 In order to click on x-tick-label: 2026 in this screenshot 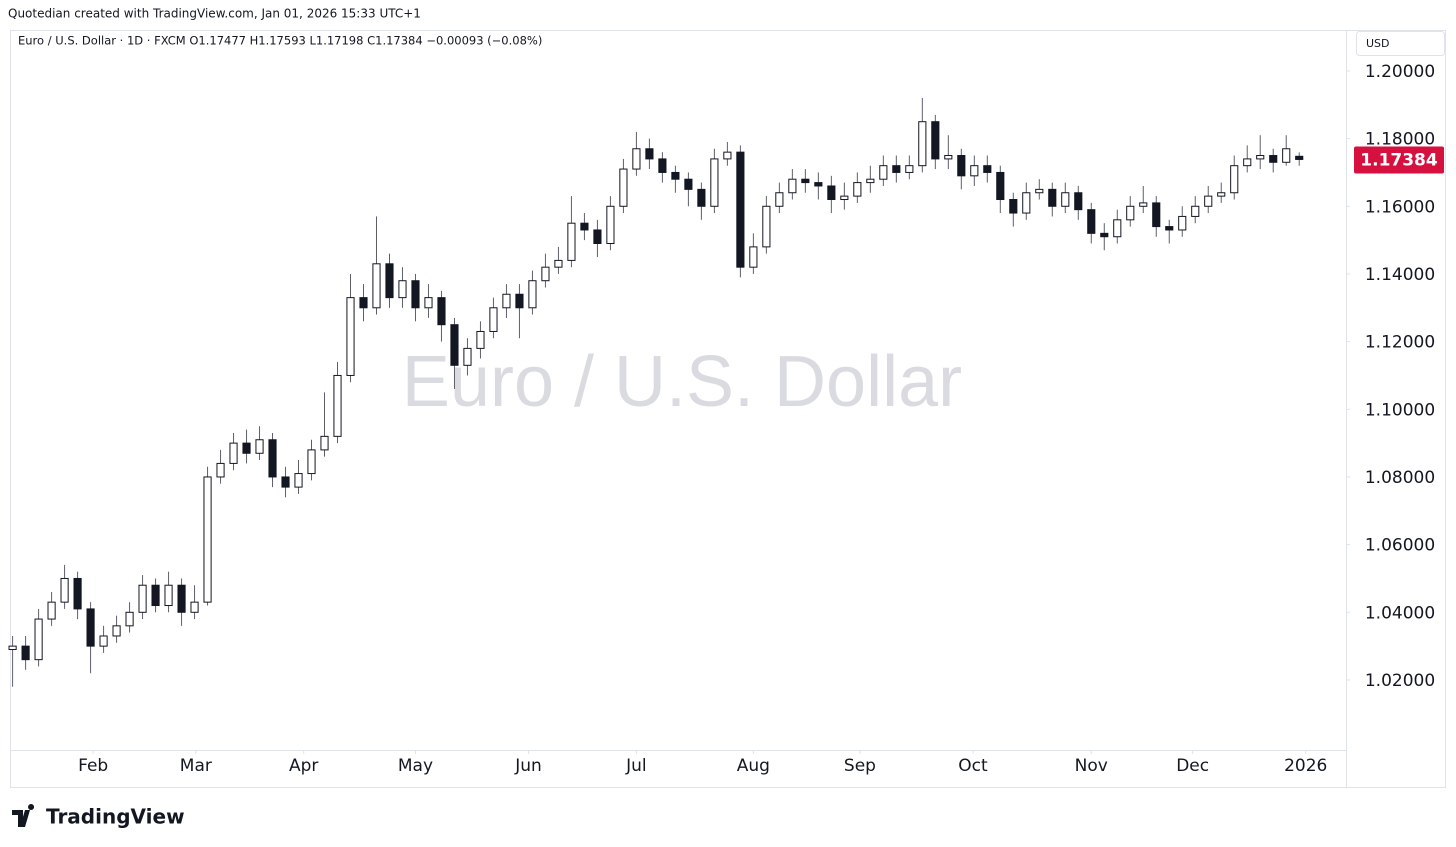, I will do `click(1305, 766)`.